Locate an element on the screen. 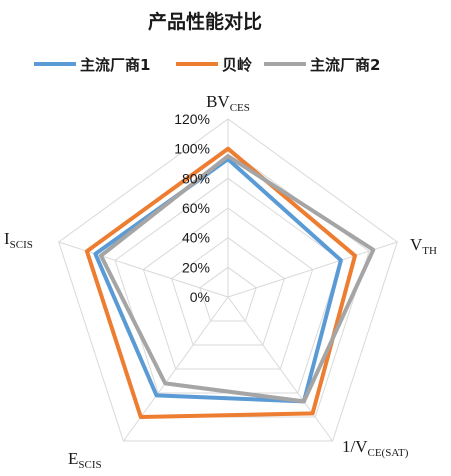 The image size is (451, 476). chart-title: 产品性能对比 is located at coordinates (205, 21).